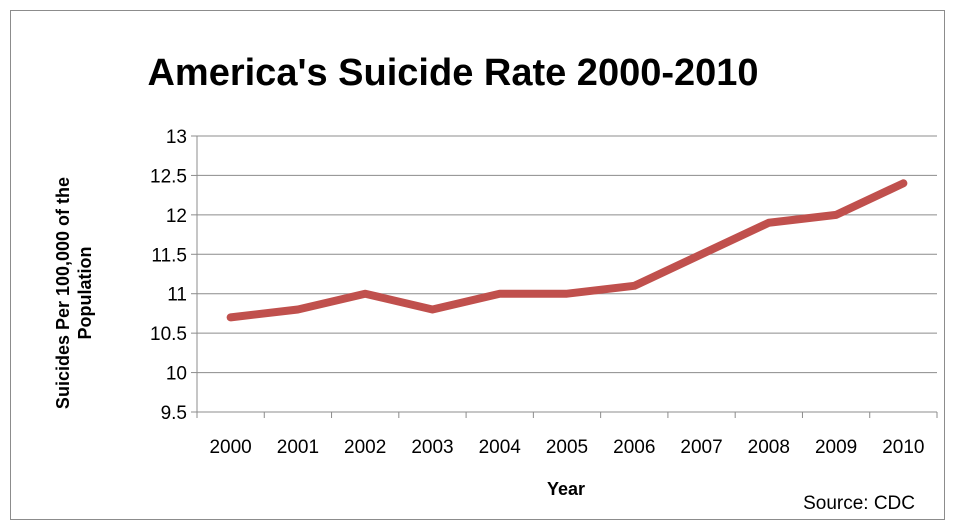 The height and width of the screenshot is (532, 957). What do you see at coordinates (500, 447) in the screenshot?
I see `x-tick-label: 2004` at bounding box center [500, 447].